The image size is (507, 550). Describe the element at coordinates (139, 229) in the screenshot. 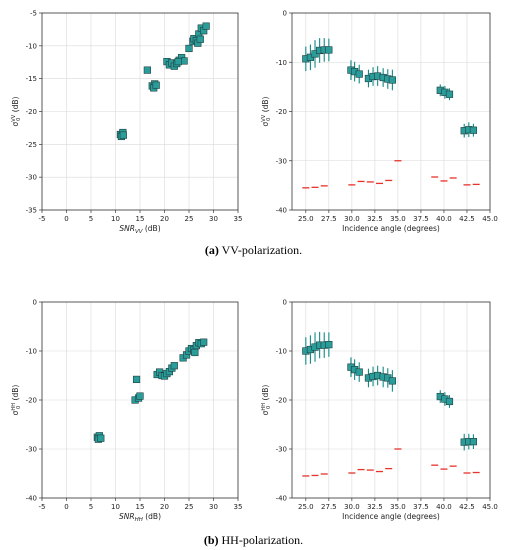

I see `x-axis-label: SNRVV (dB)` at that location.